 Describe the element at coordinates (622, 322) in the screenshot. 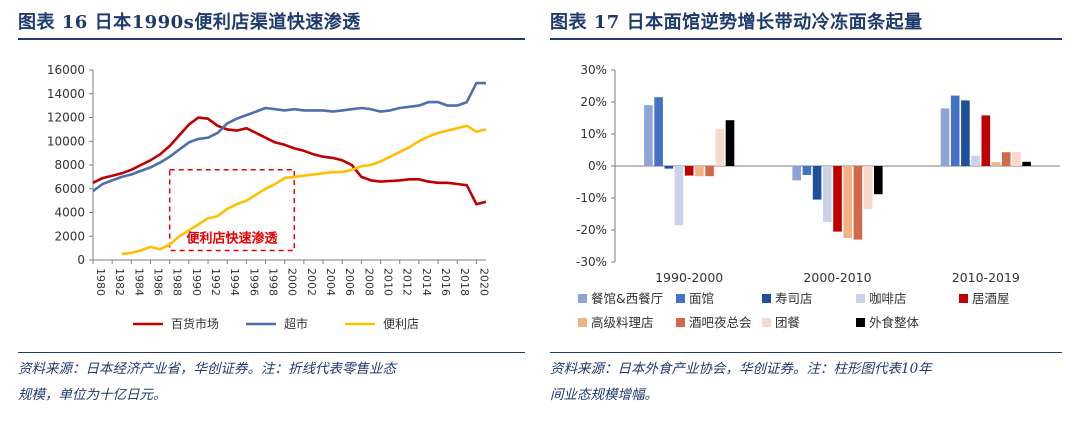

I see `bar-legend-label-5: 高级料理店` at that location.